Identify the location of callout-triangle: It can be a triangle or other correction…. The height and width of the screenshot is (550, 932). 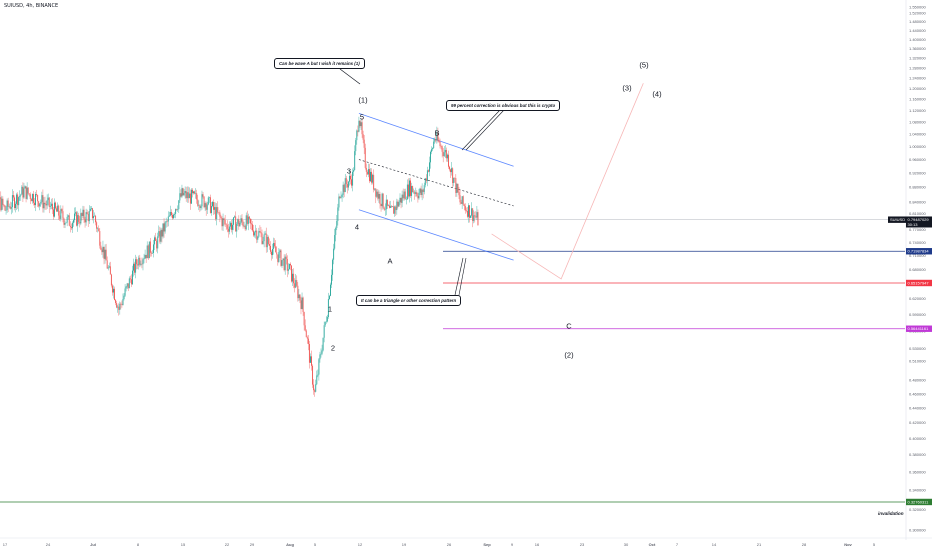
(409, 300).